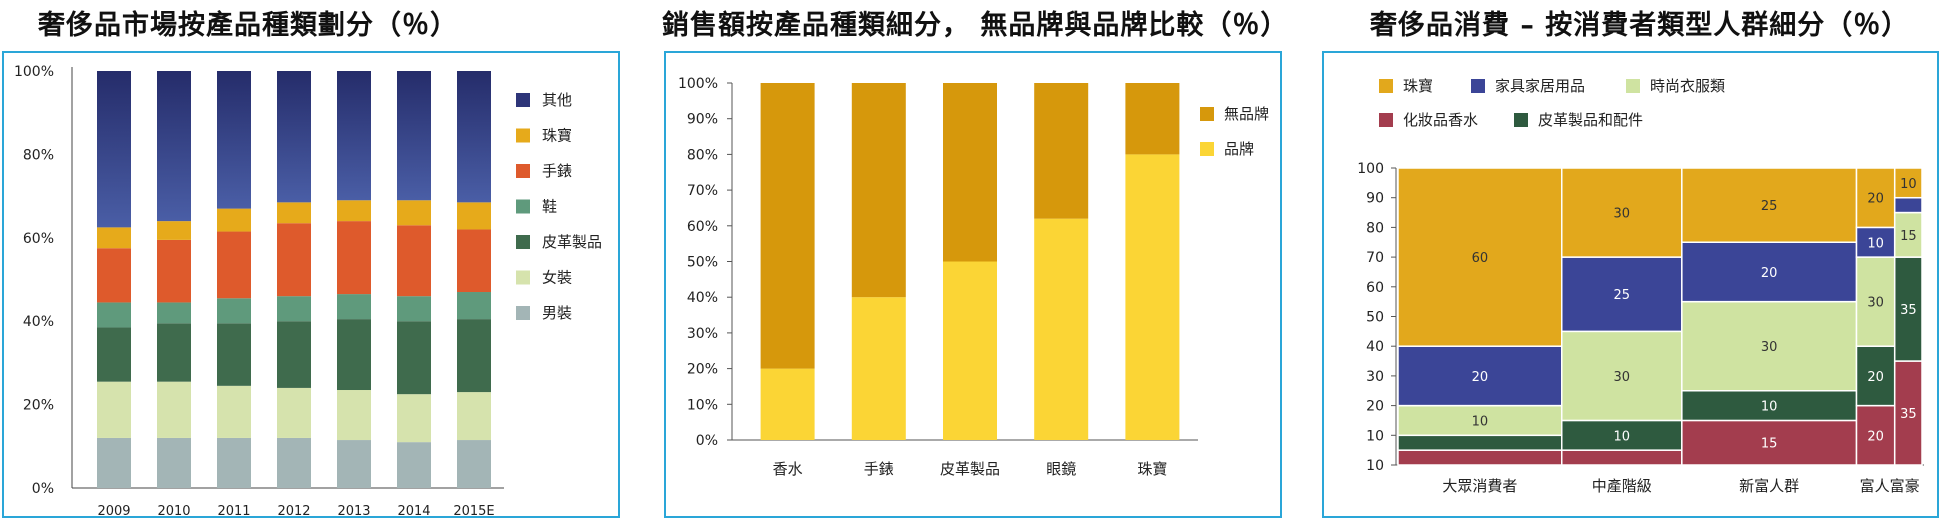 The image size is (1941, 521). I want to click on chart3-legend-label: 時尚衣服類, so click(1687, 86).